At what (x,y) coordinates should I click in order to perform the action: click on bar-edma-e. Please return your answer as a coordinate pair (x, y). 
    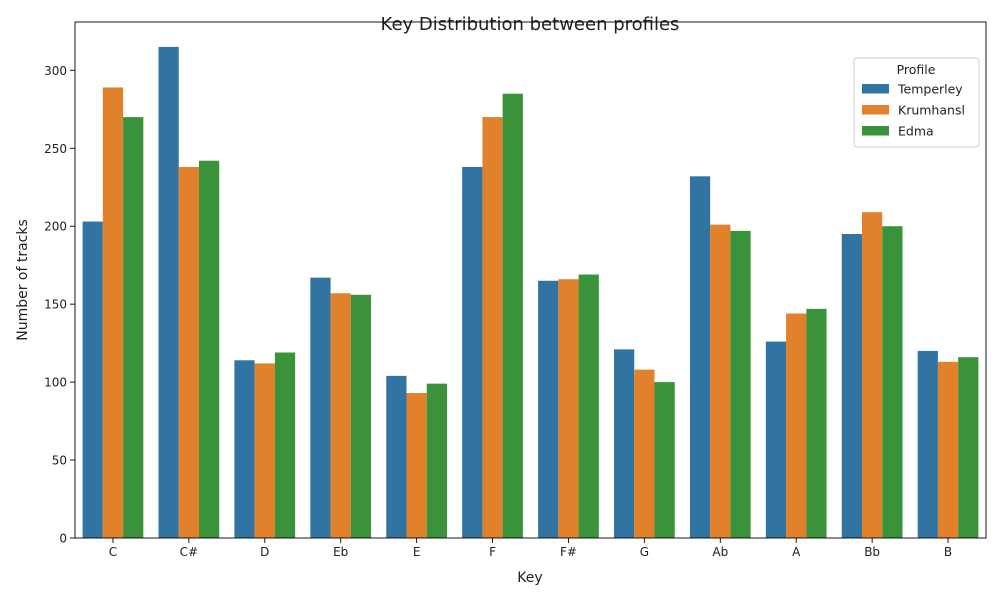
    Looking at the image, I should click on (436, 460).